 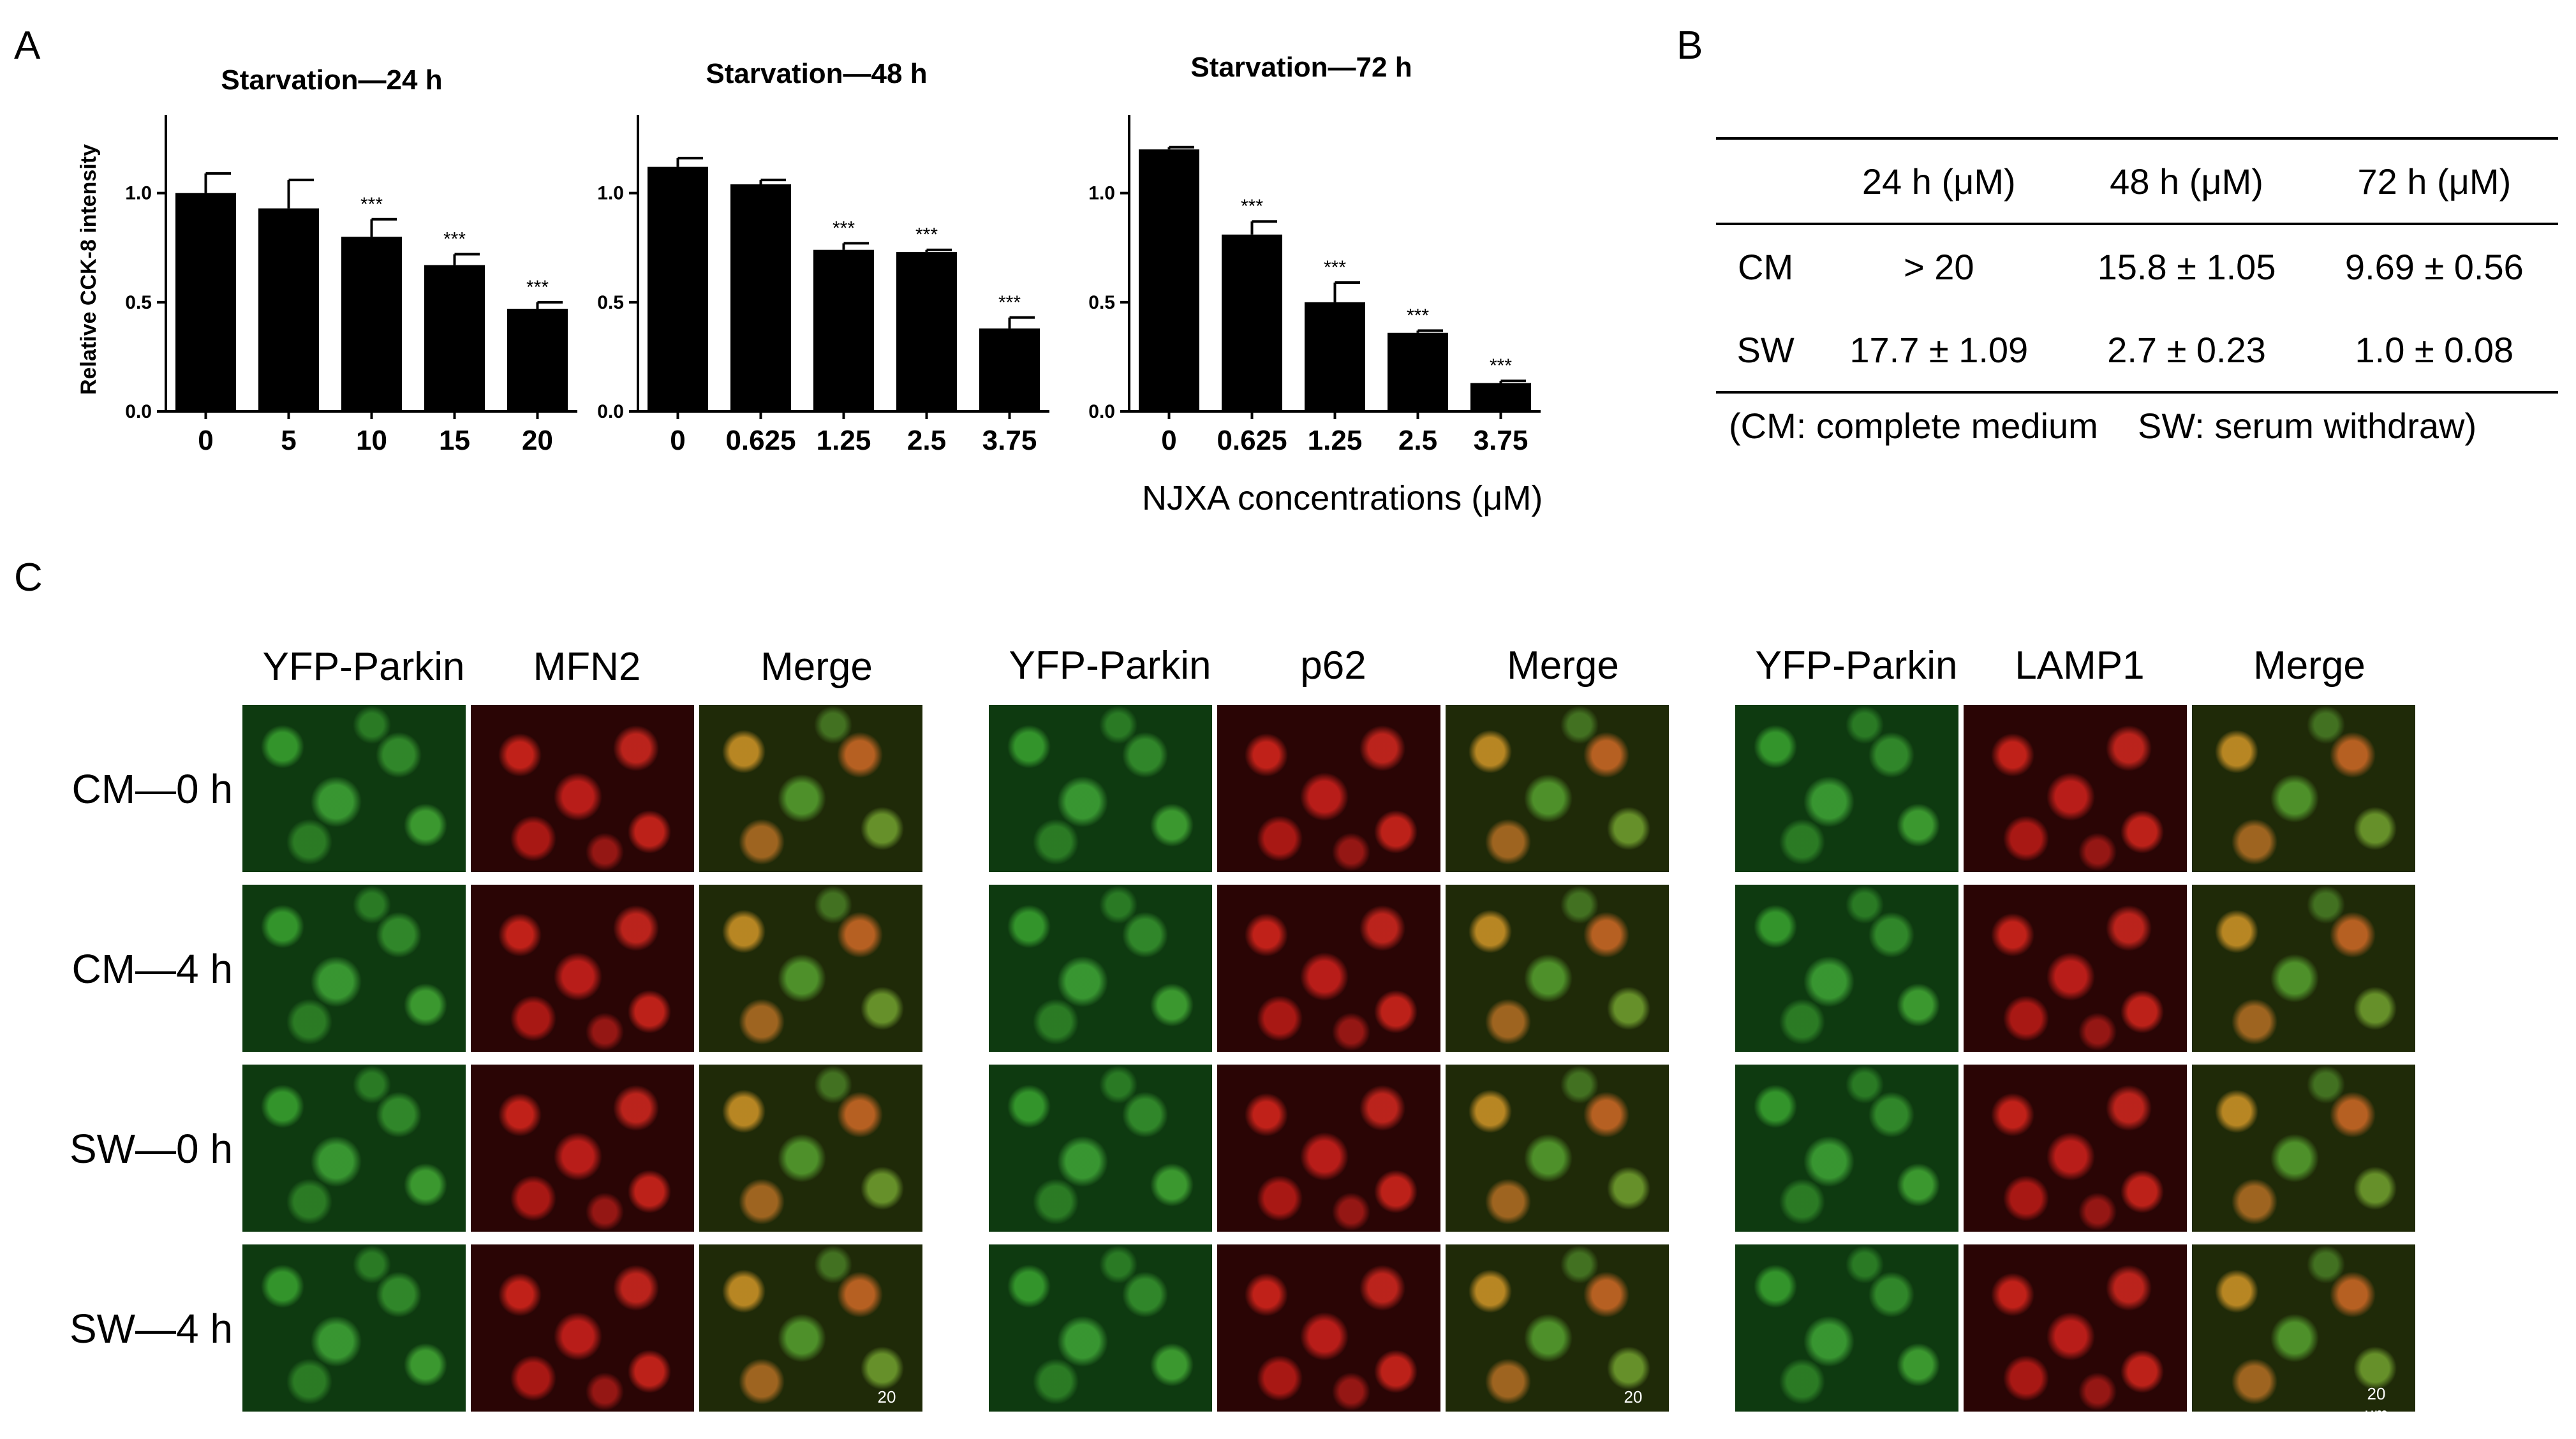 I want to click on panel-label-a: A, so click(x=27, y=46).